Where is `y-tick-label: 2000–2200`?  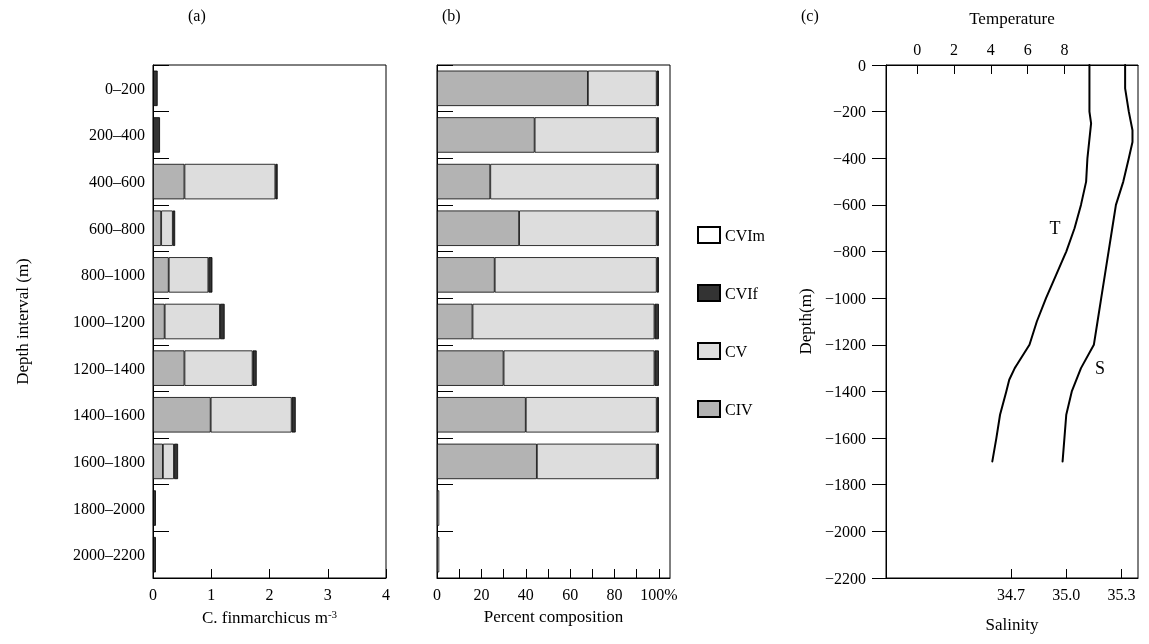 y-tick-label: 2000–2200 is located at coordinates (109, 555).